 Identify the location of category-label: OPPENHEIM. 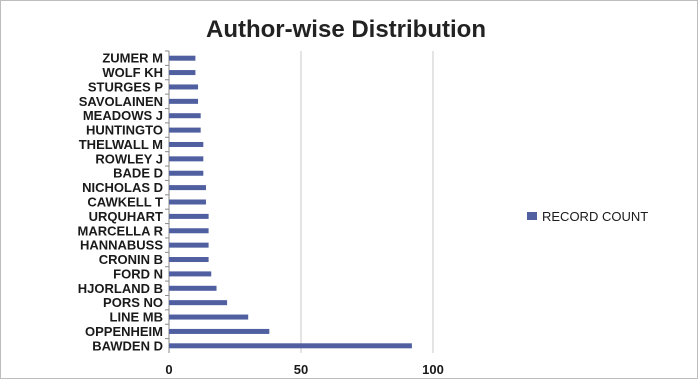
(124, 331).